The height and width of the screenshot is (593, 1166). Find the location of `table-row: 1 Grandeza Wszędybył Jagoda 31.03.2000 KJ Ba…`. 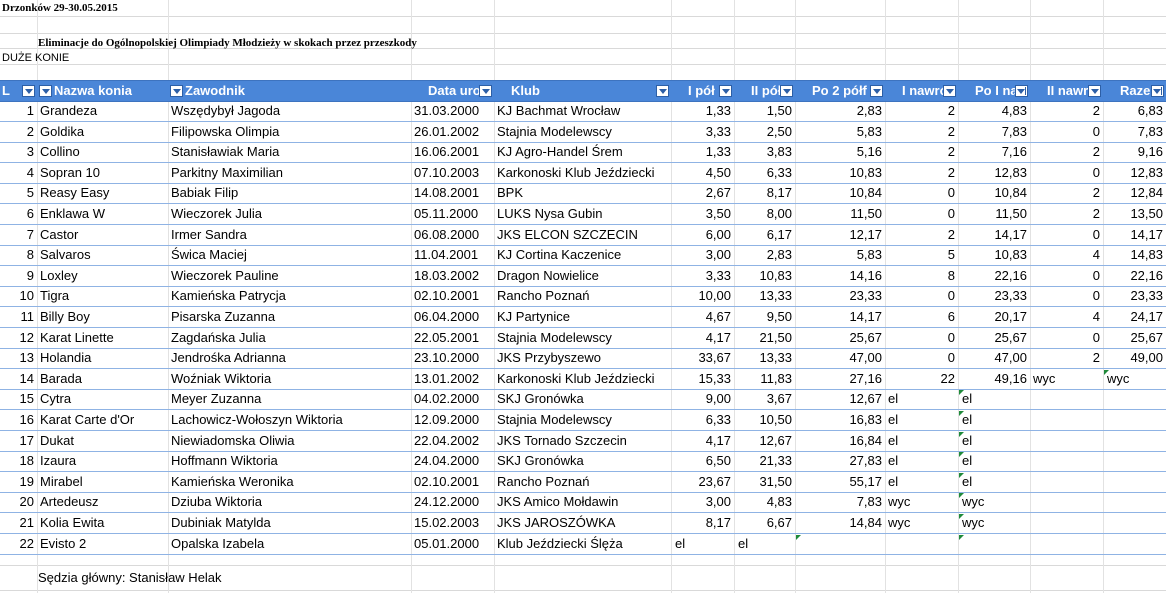

table-row: 1 Grandeza Wszędybył Jagoda 31.03.2000 KJ Ba… is located at coordinates (583, 111).